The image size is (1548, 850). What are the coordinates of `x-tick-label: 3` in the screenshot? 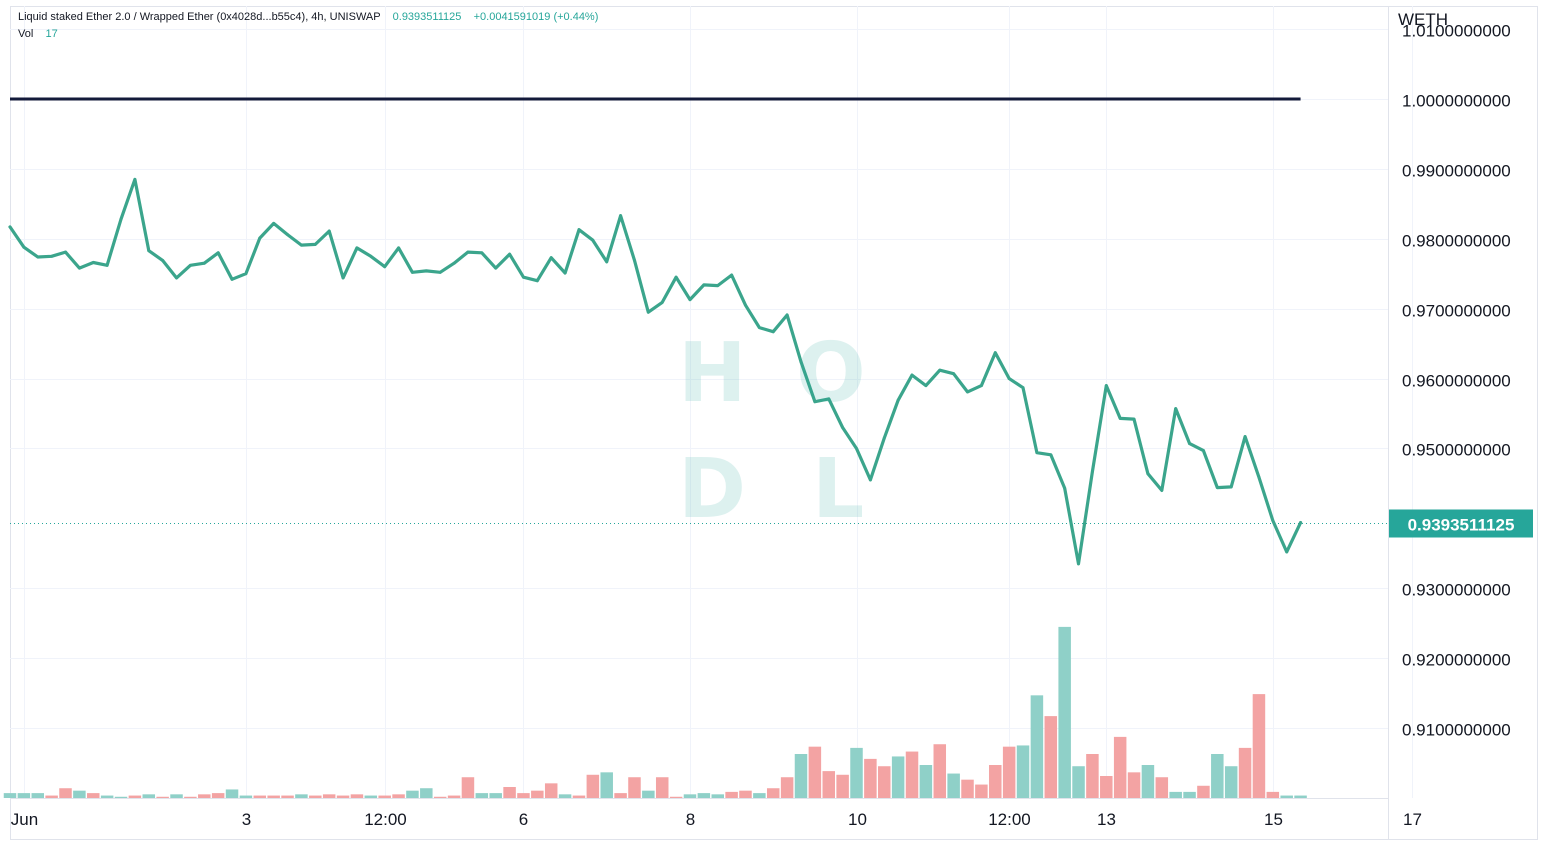 It's located at (246, 819).